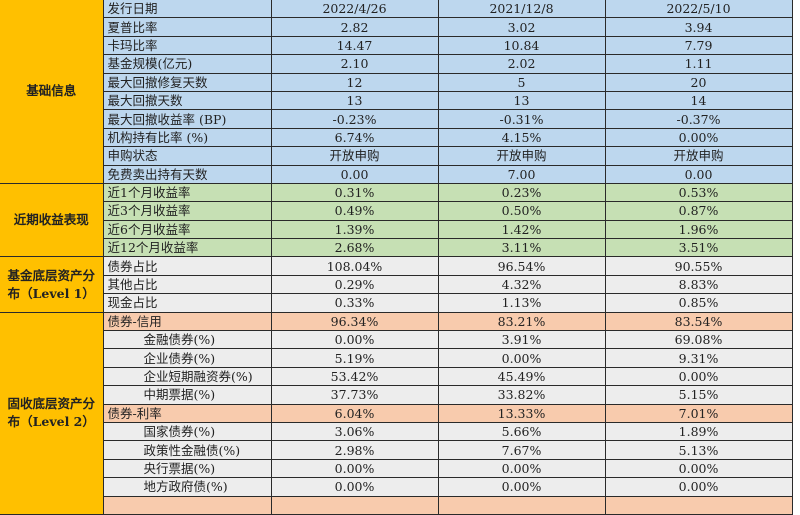 The height and width of the screenshot is (515, 800). I want to click on value-cell: 2022/4/26, so click(354, 9).